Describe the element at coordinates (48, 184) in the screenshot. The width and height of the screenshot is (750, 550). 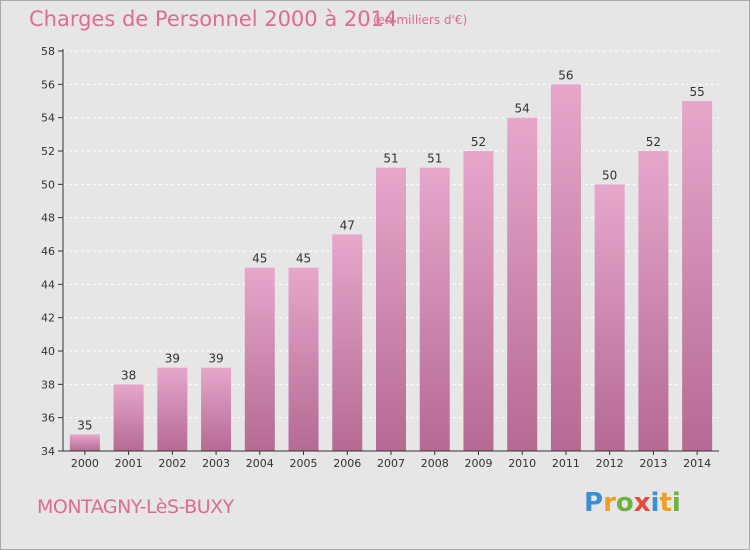
I see `y-tick-label: 50` at that location.